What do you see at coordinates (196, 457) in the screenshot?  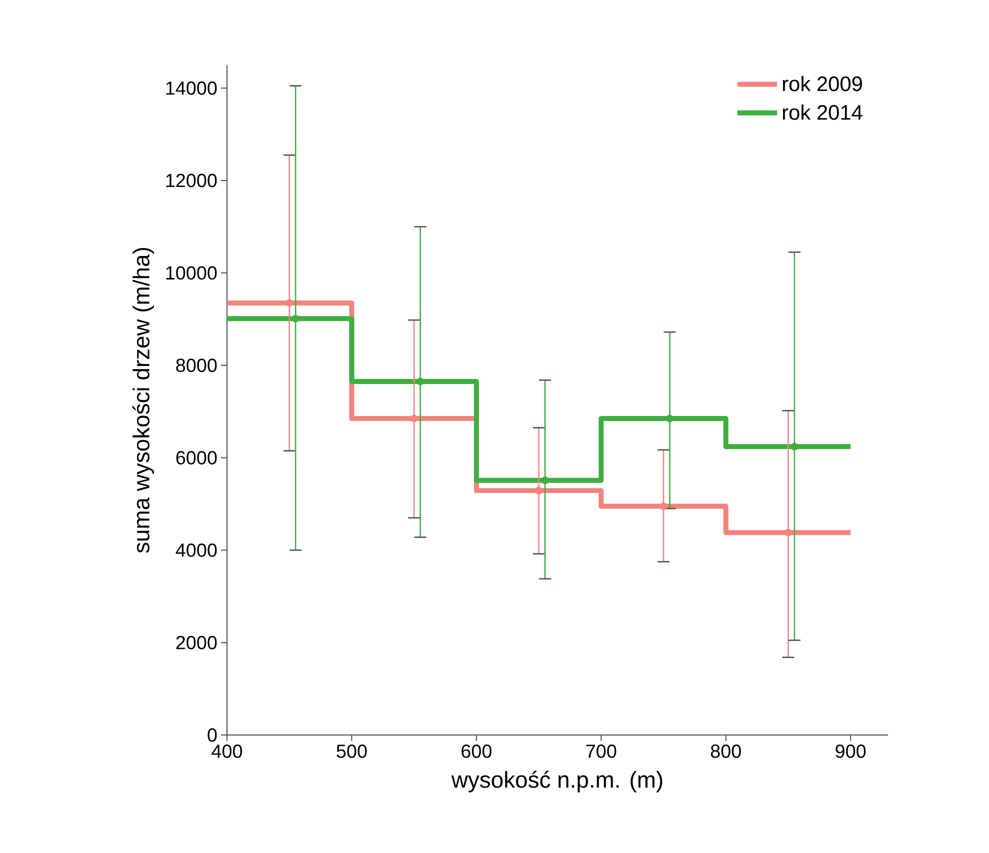 I see `y-tick-label: 6000` at bounding box center [196, 457].